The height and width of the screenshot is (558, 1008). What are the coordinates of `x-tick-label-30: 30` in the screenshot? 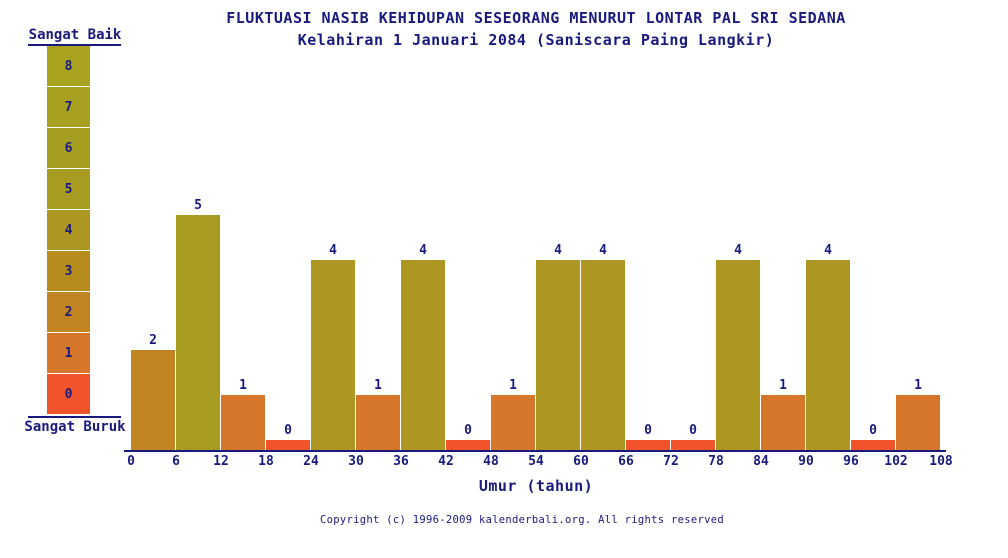 It's located at (356, 461).